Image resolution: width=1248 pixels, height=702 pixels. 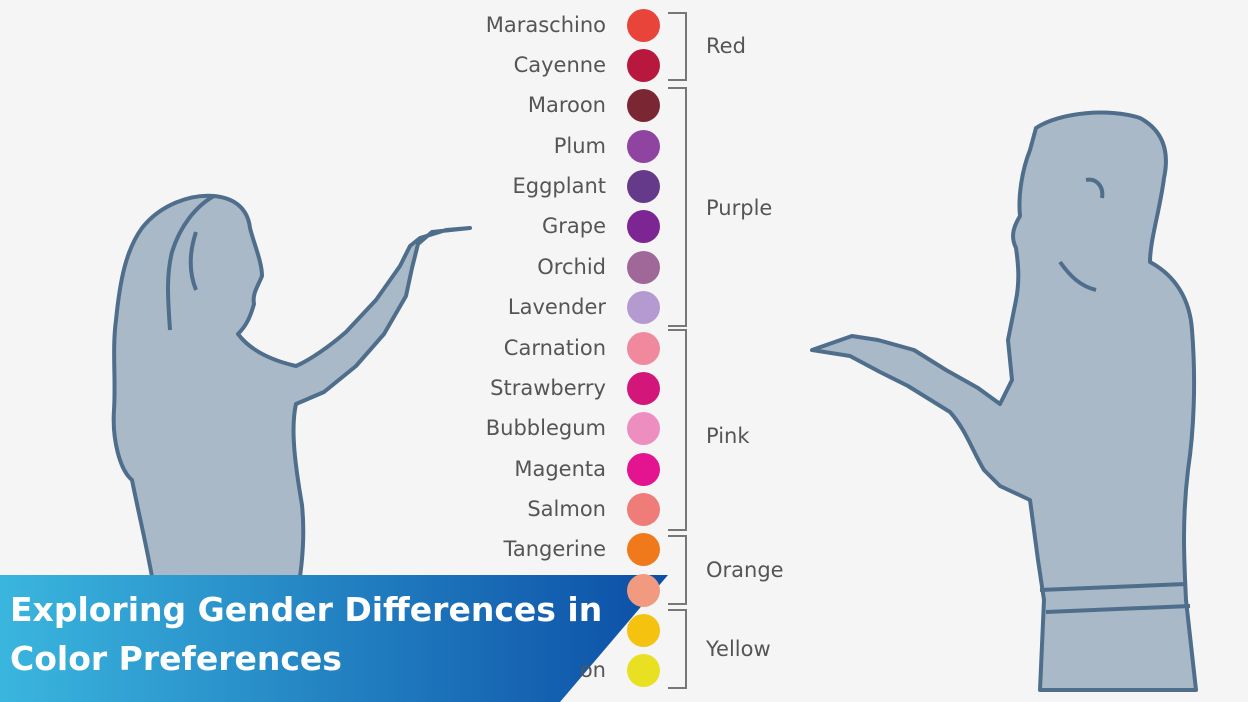 I want to click on swatch-dot-orchid, so click(x=643, y=267).